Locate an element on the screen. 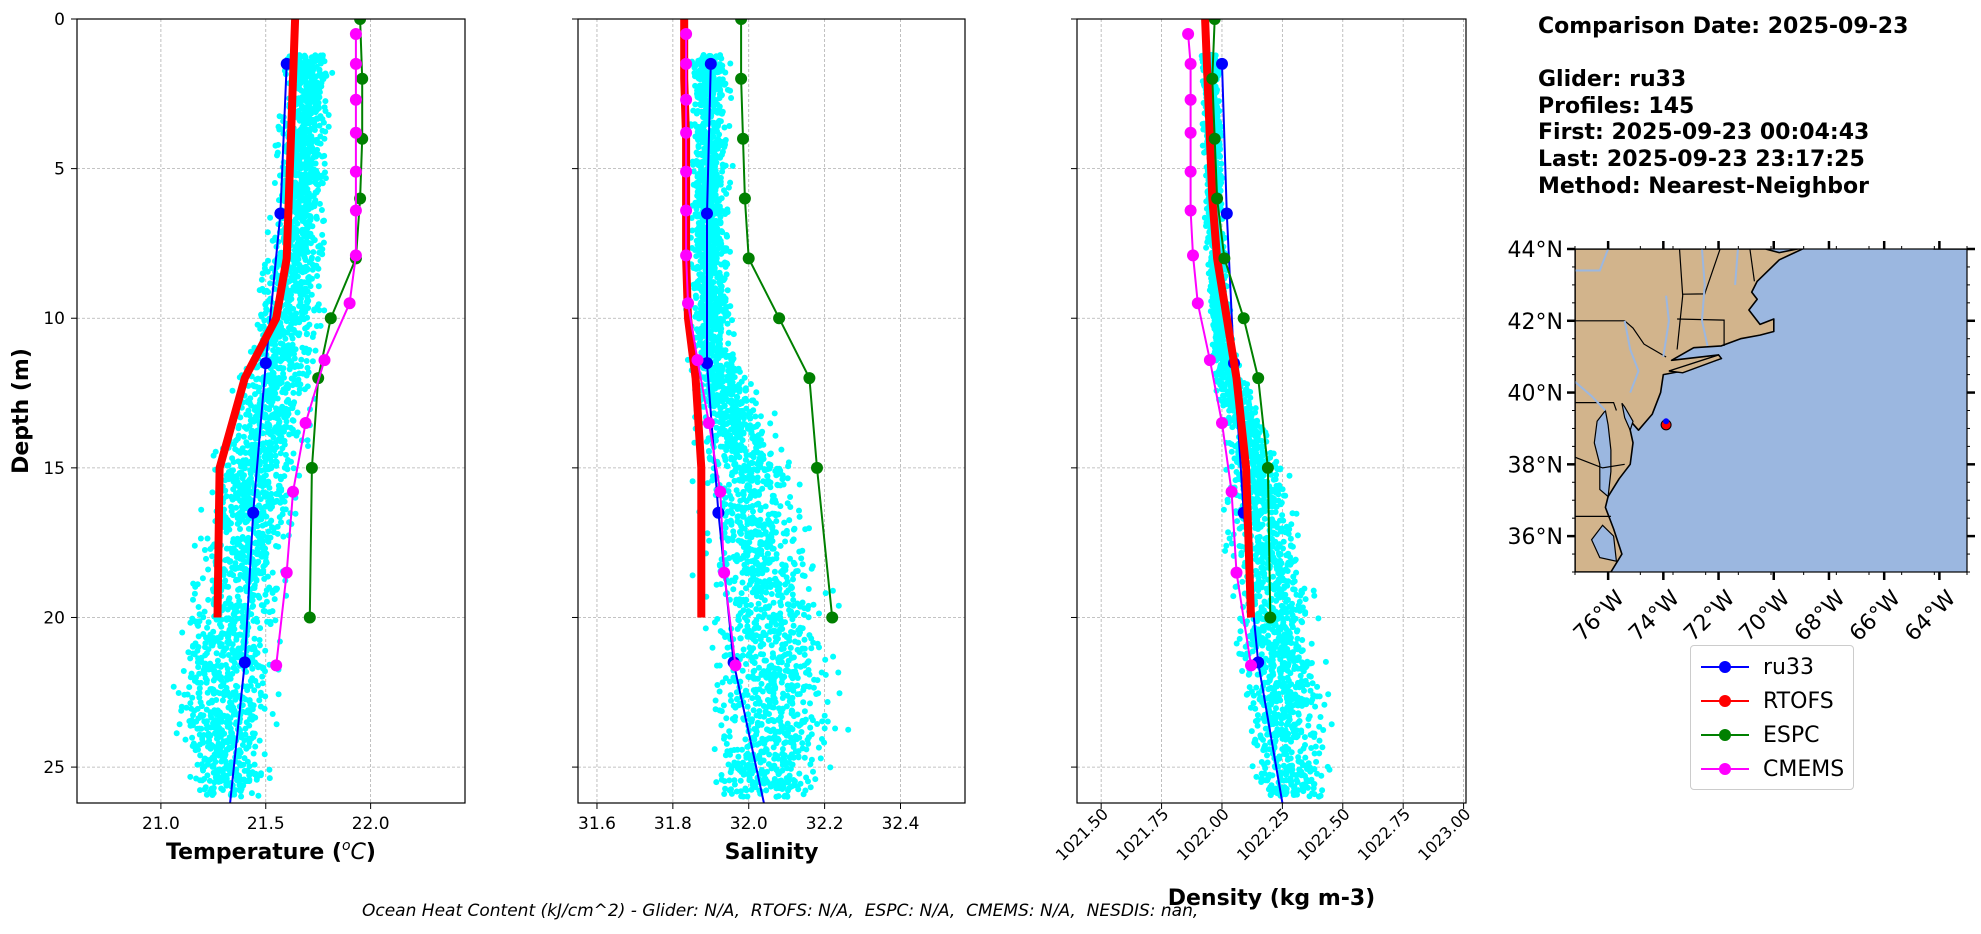 The width and height of the screenshot is (1981, 934). x-axis-label: Temperature (oC) is located at coordinates (271, 851).